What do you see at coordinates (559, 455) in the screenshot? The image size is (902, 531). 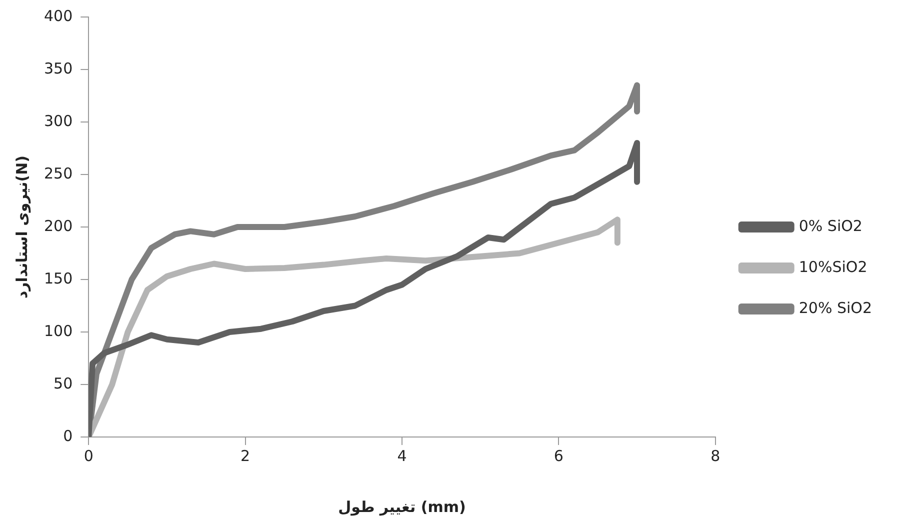 I see `x-tick-label: 6` at bounding box center [559, 455].